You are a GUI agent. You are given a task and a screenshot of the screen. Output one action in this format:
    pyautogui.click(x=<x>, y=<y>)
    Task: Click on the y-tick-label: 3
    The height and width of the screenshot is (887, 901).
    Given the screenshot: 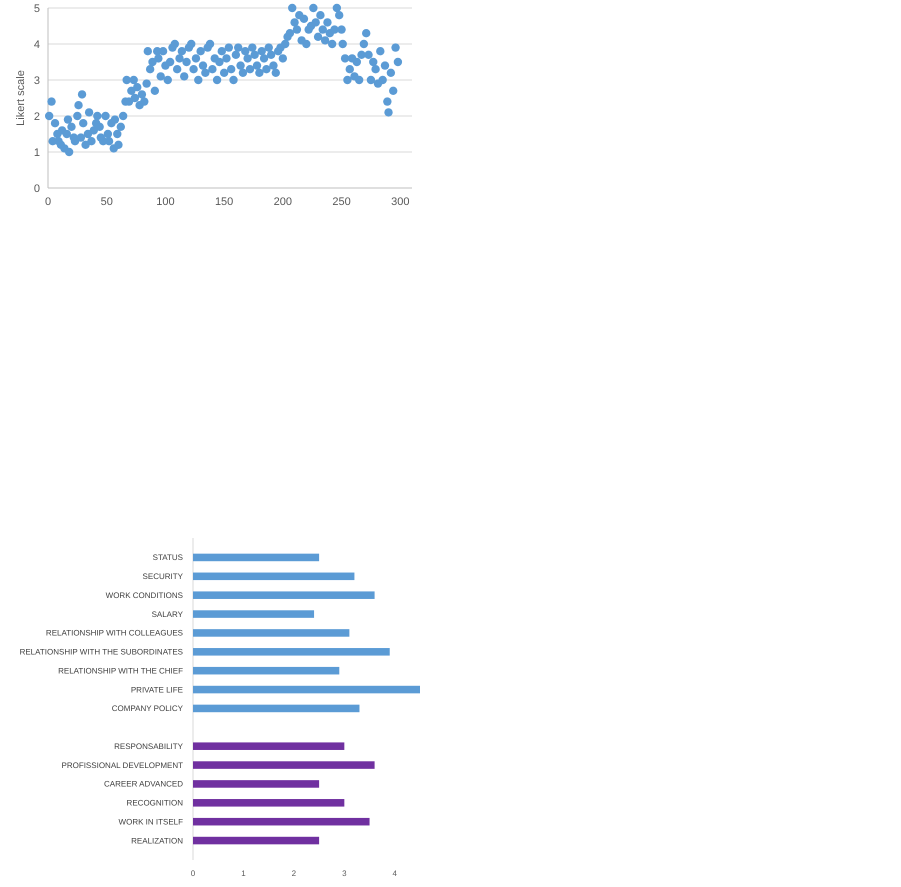 What is the action you would take?
    pyautogui.click(x=37, y=80)
    